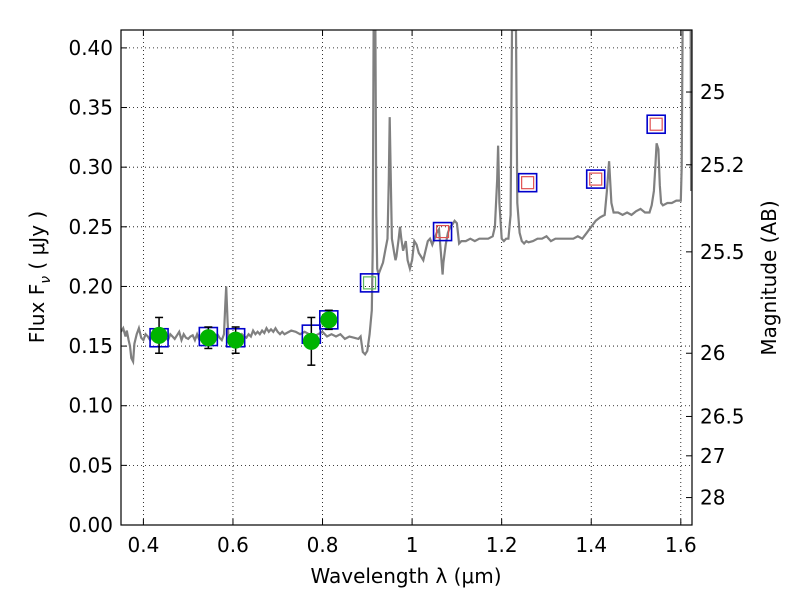 The height and width of the screenshot is (600, 800). I want to click on y-tick-label: 0.20, so click(90, 286).